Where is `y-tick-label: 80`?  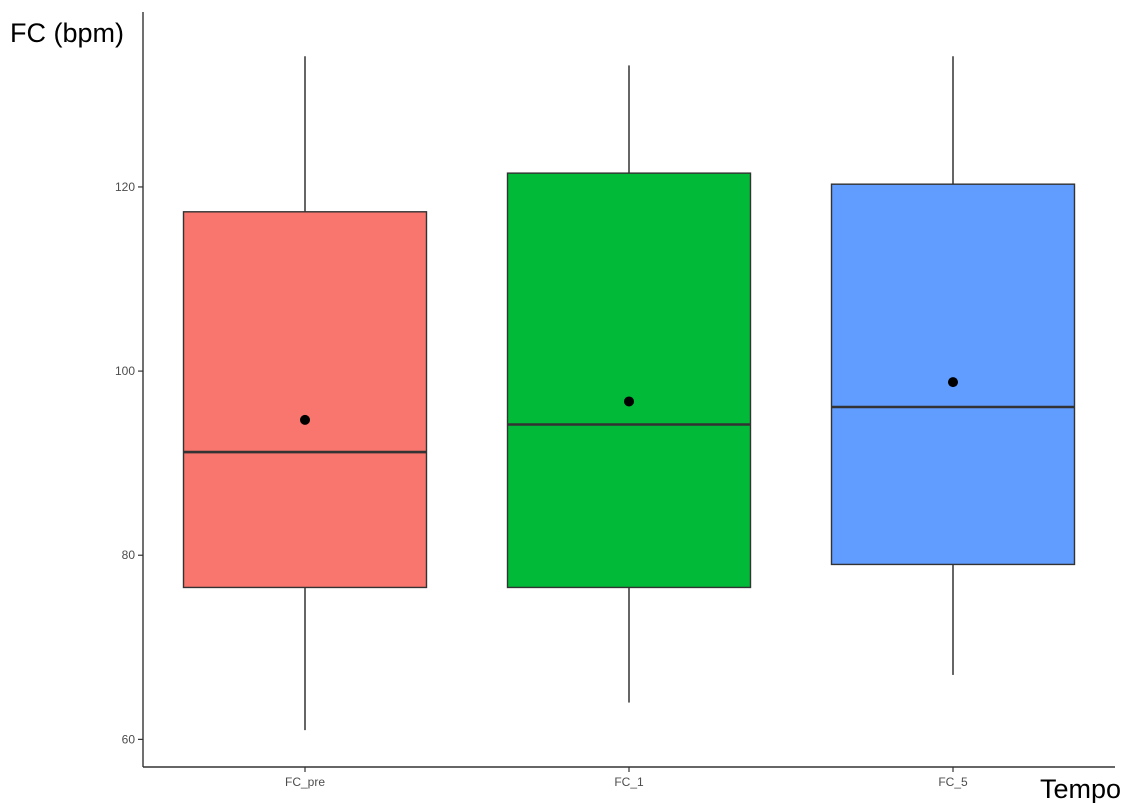 y-tick-label: 80 is located at coordinates (129, 555).